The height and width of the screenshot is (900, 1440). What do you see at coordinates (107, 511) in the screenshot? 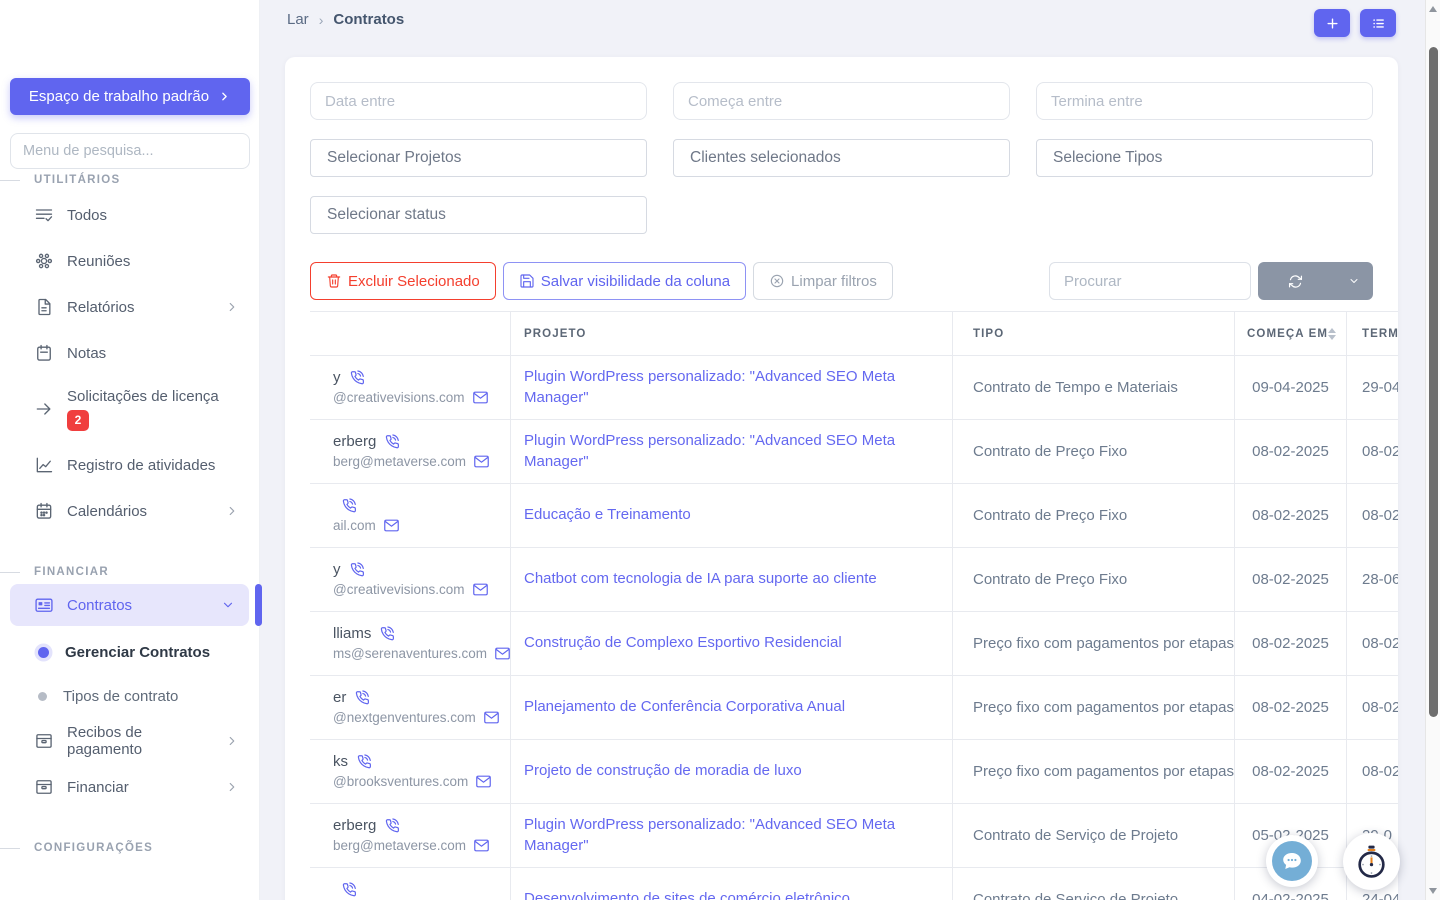
I see `sidebar-item-label: Calendários` at bounding box center [107, 511].